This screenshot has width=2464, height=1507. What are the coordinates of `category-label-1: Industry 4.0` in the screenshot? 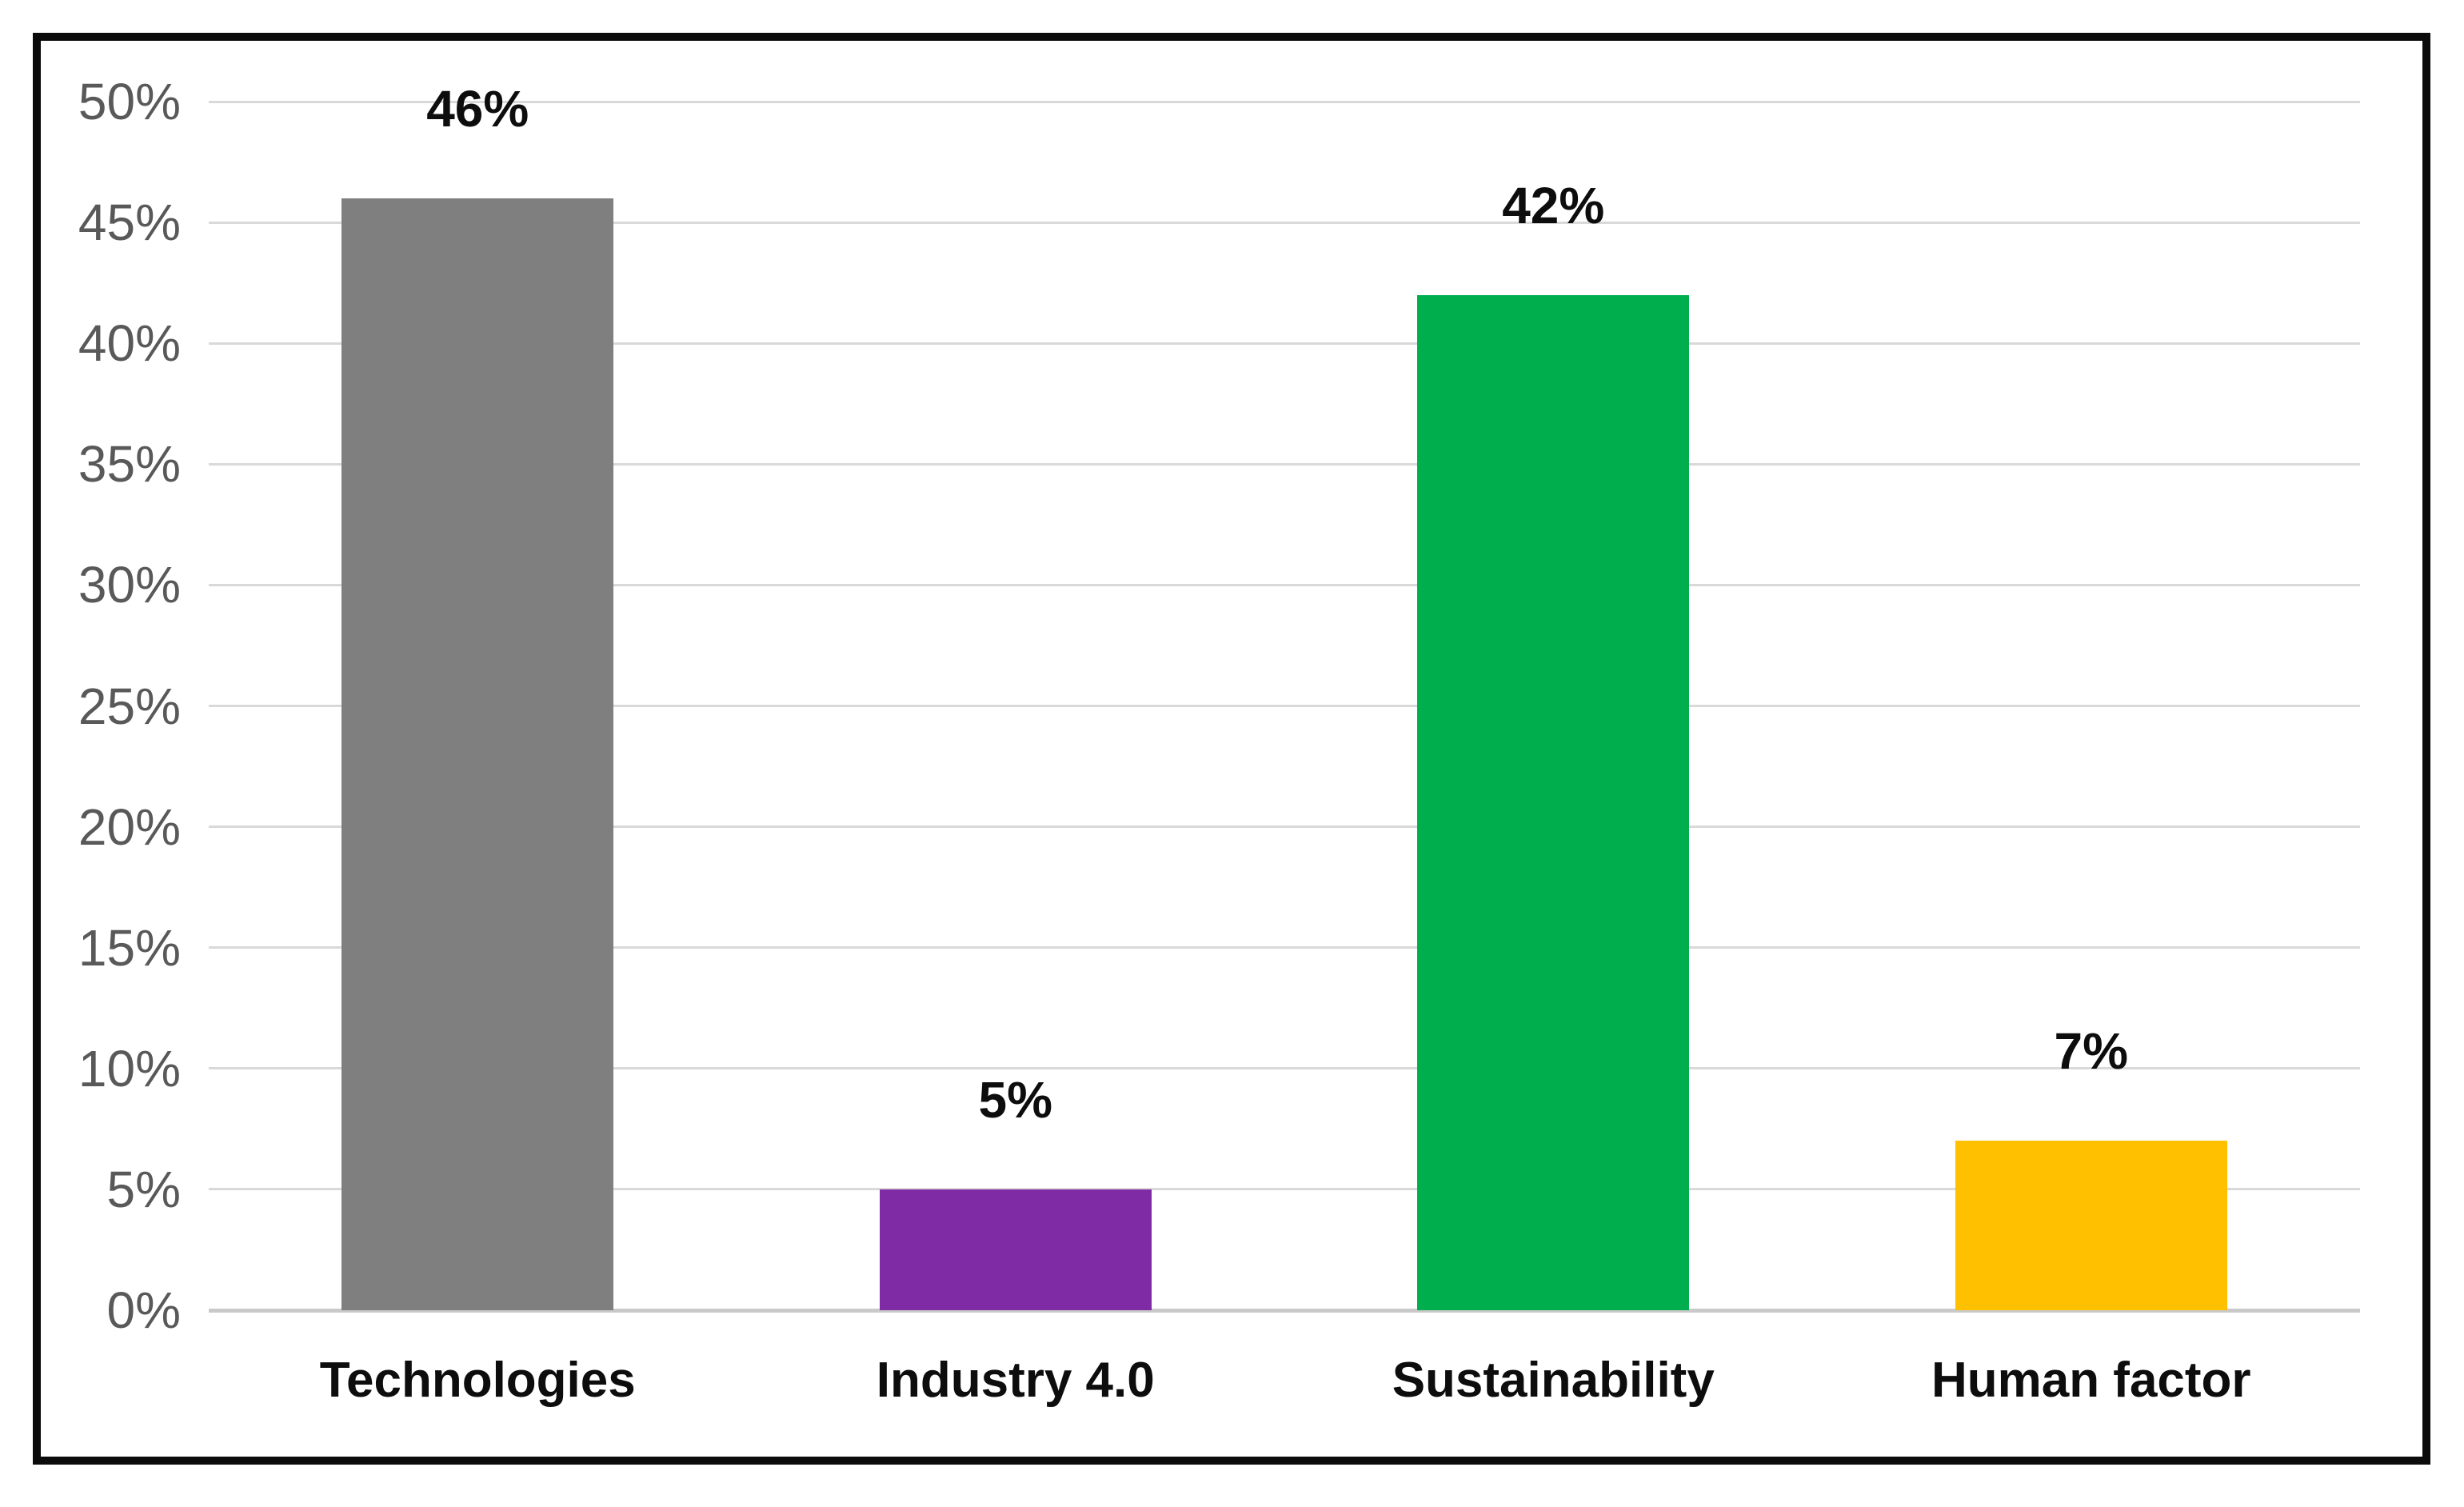 It's located at (1015, 1380).